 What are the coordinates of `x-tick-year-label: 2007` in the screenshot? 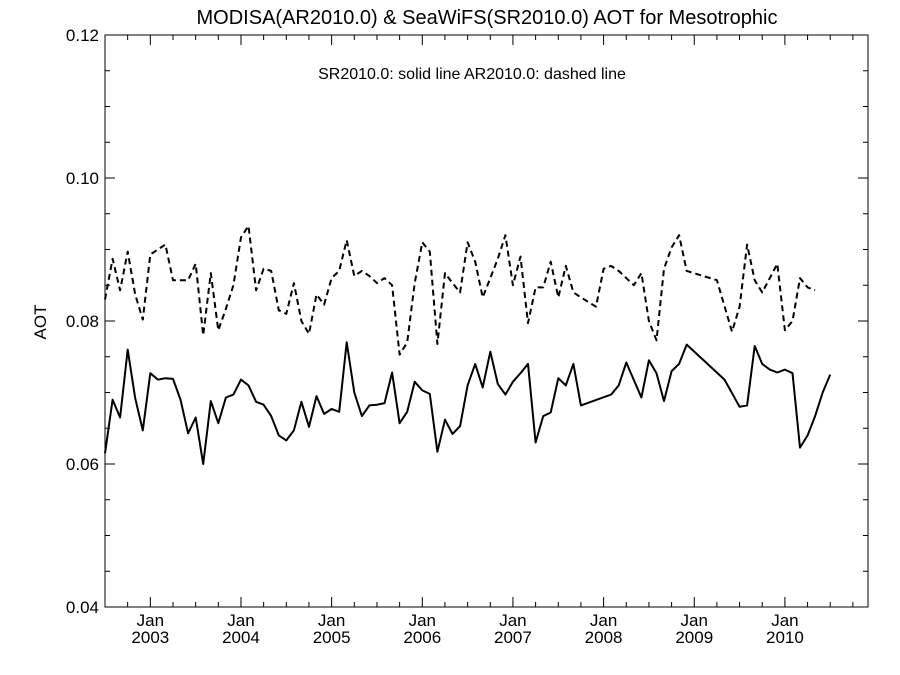 It's located at (513, 637).